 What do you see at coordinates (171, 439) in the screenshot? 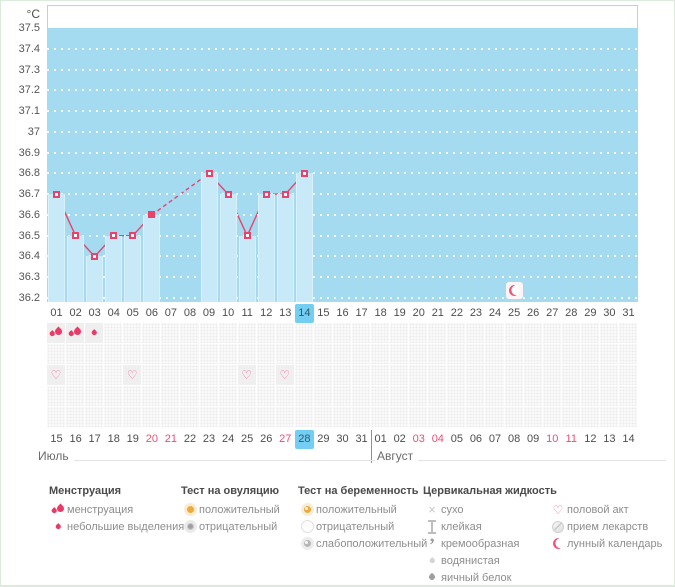
I see `calendar-day-july-21: 21` at bounding box center [171, 439].